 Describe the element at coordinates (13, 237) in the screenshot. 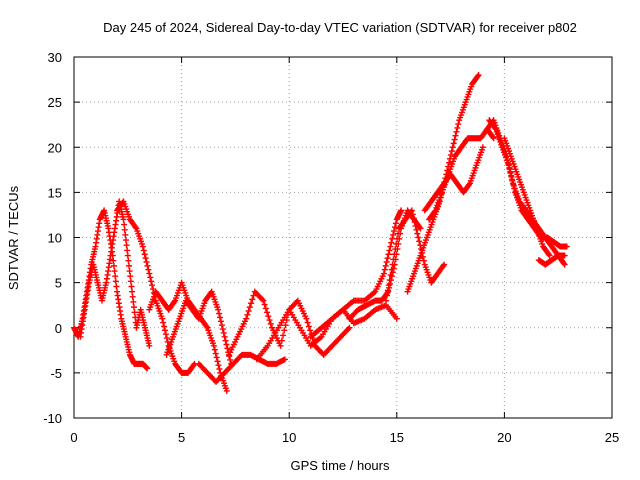

I see `y-axis-label: SDTVAR / TECUs` at that location.